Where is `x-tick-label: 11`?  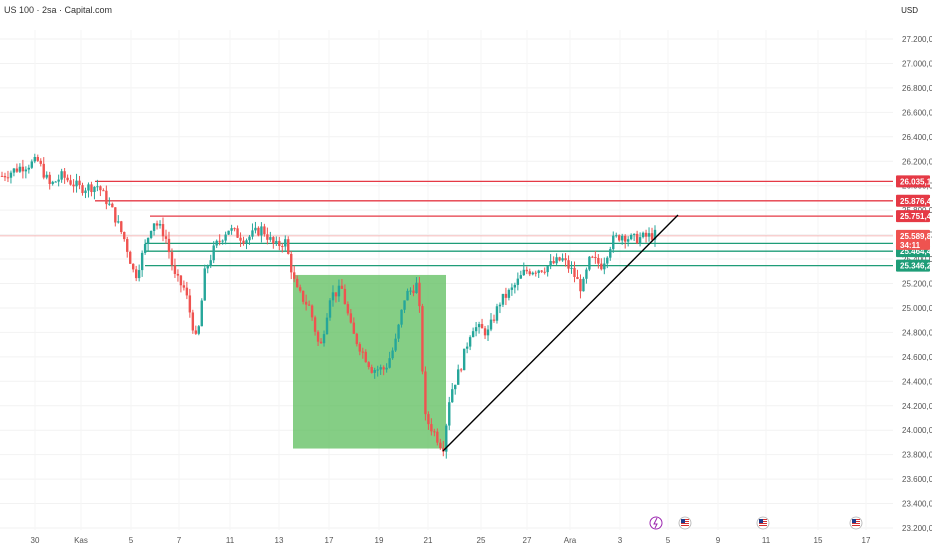 x-tick-label: 11 is located at coordinates (766, 540).